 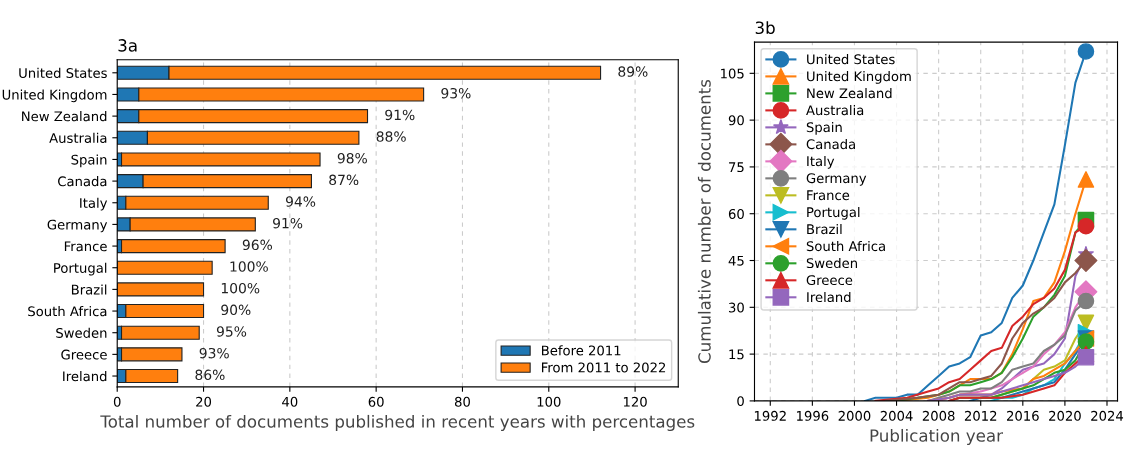 I want to click on legend-label: United Kingdom, so click(x=859, y=77).